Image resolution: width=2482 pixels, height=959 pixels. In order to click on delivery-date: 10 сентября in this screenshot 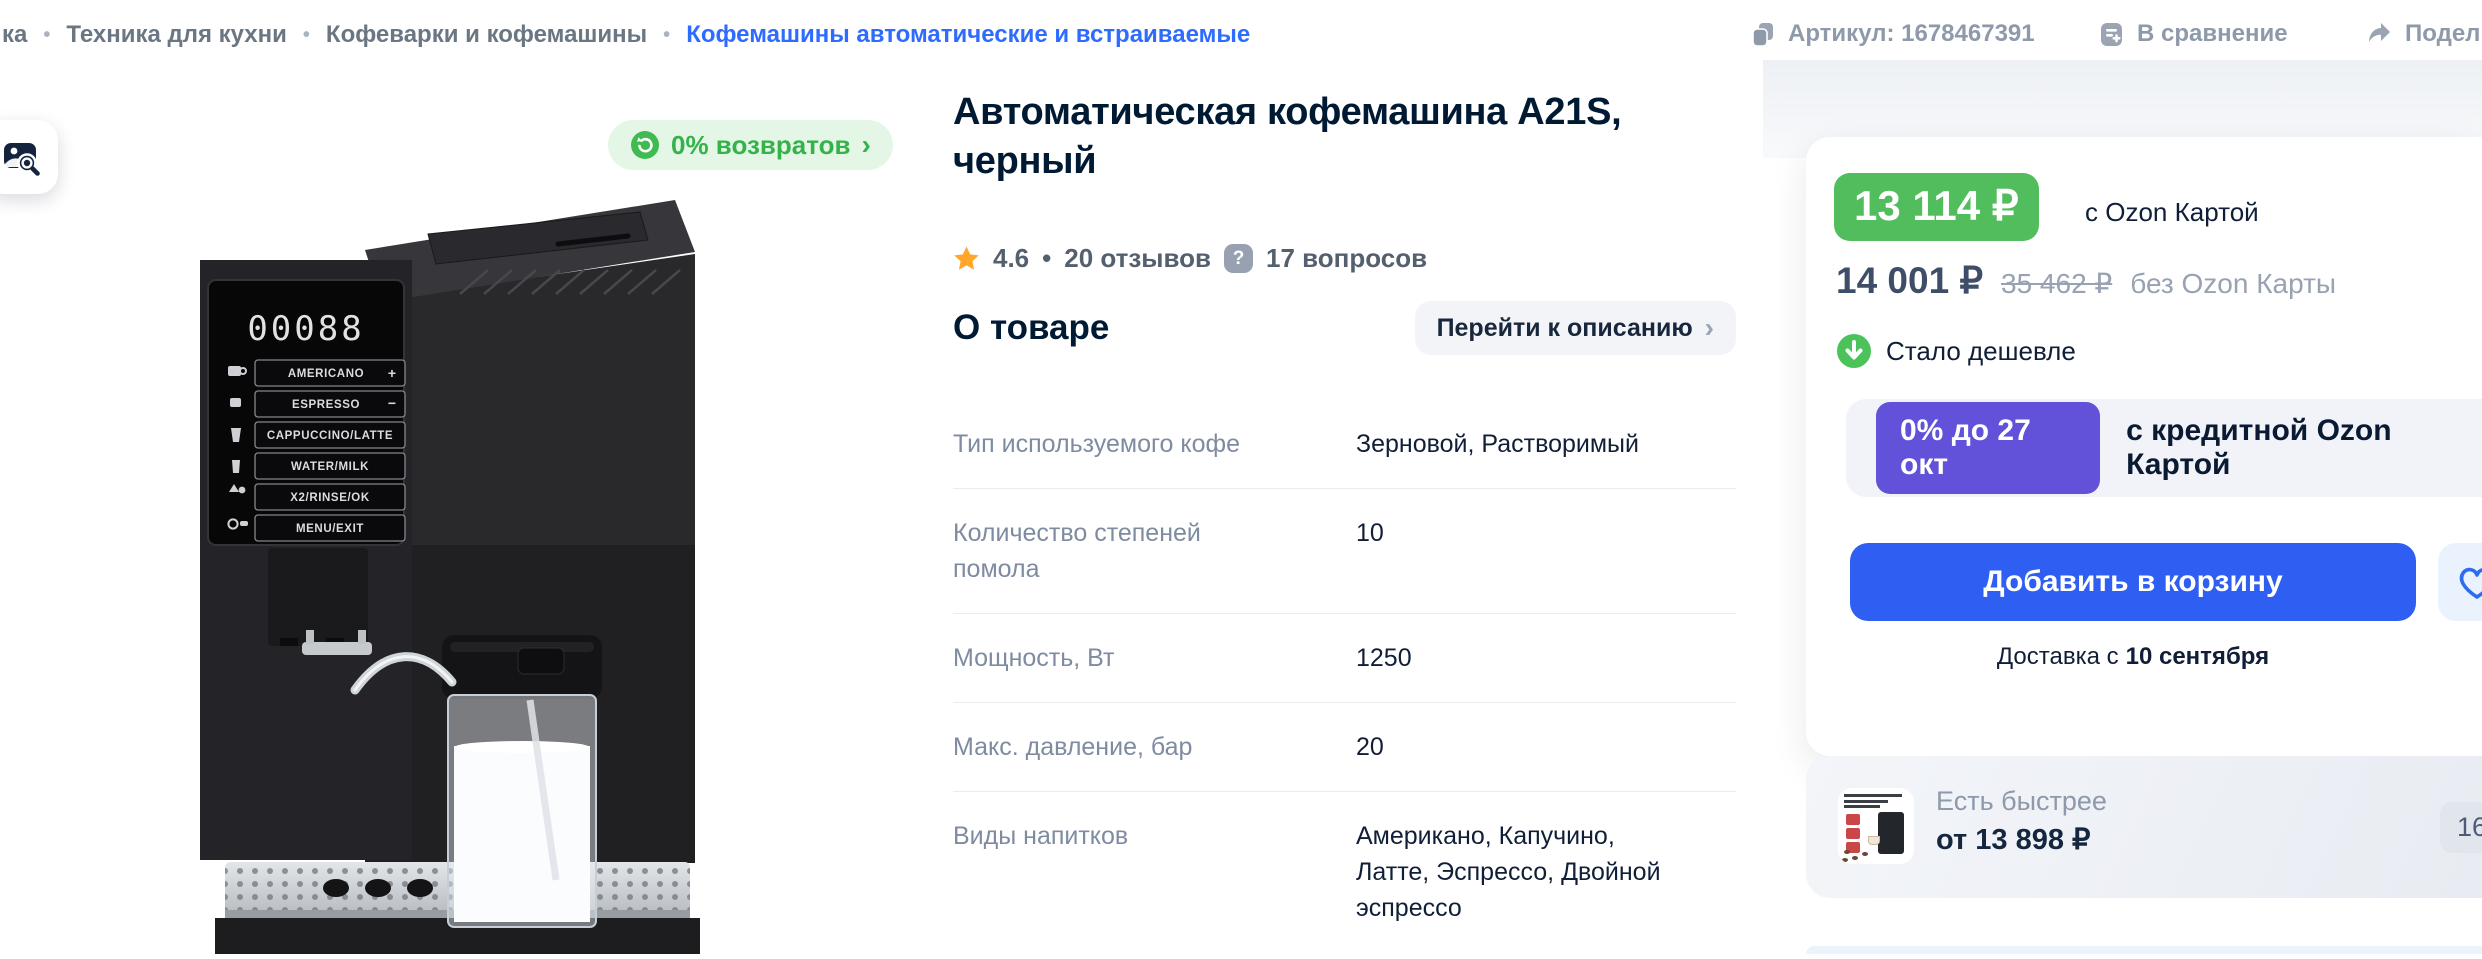, I will do `click(2197, 656)`.